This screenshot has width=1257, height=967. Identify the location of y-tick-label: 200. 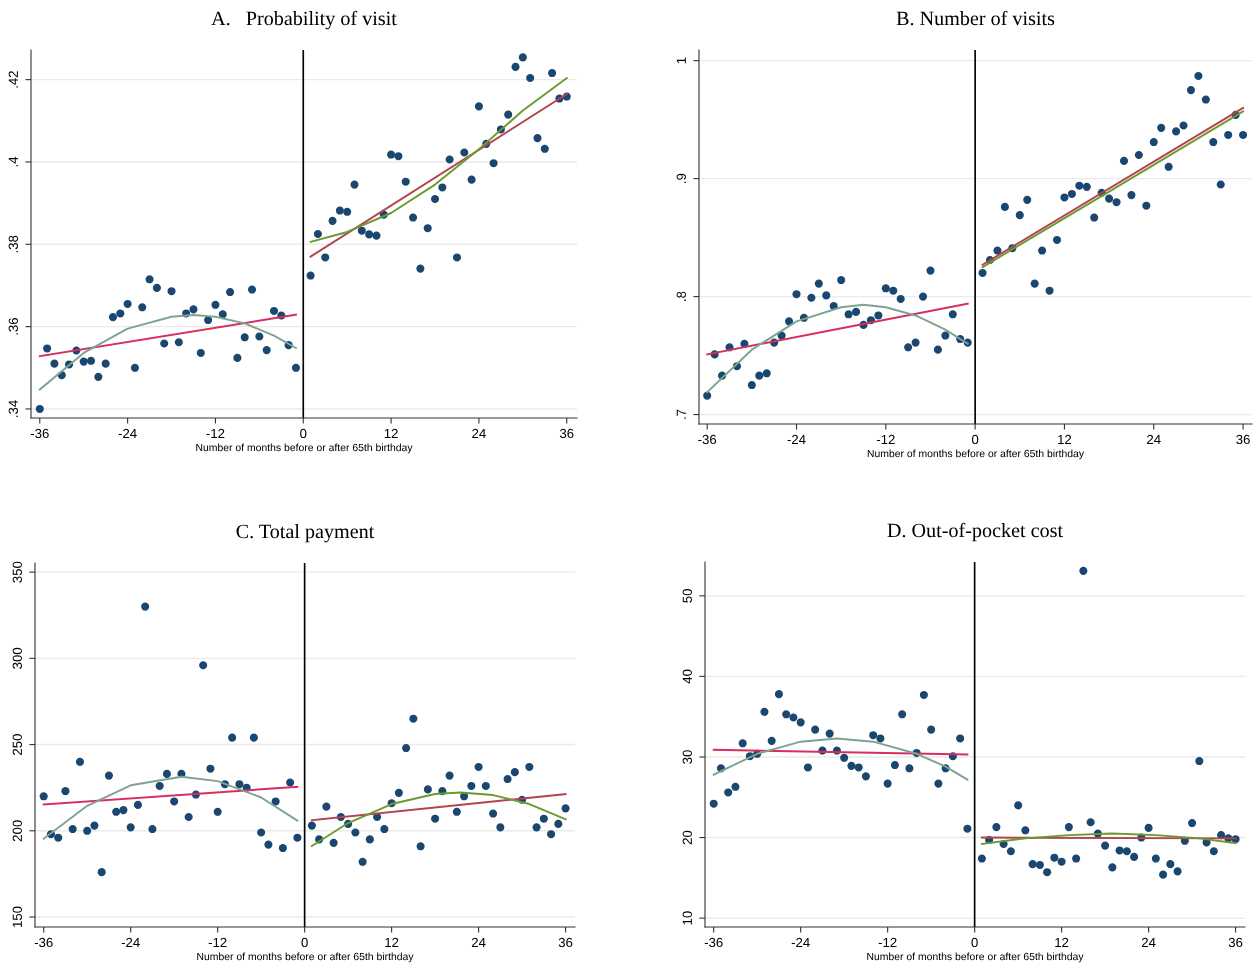
(17, 831).